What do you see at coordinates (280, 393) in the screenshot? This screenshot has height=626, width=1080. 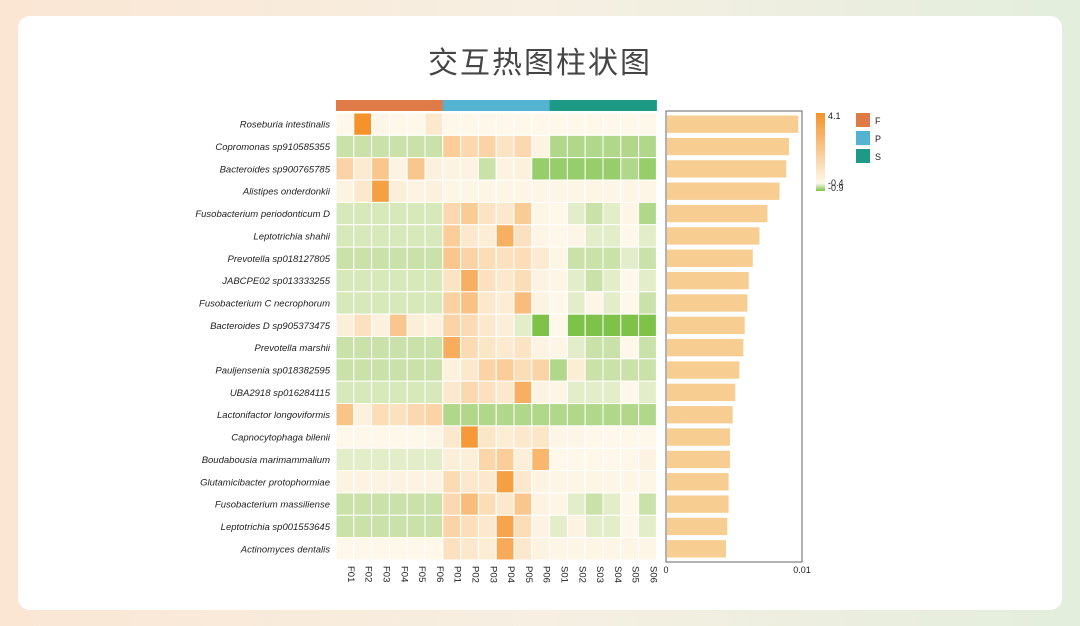 I see `row-label: UBA2918 sp016284115` at bounding box center [280, 393].